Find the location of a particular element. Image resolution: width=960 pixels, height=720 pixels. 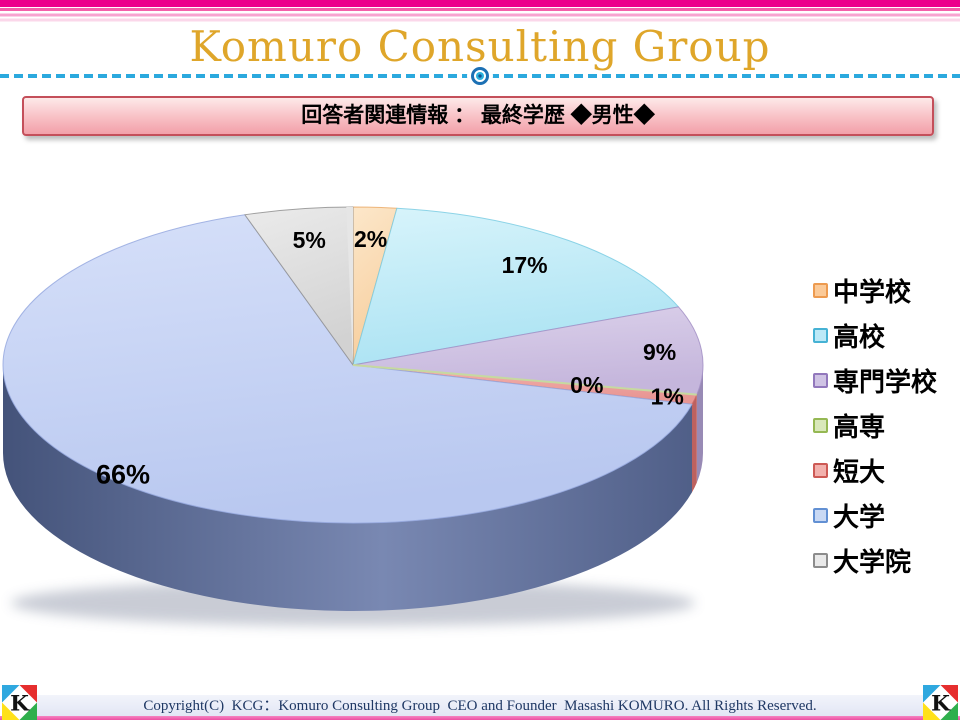

legend-label: 大学 is located at coordinates (859, 517).